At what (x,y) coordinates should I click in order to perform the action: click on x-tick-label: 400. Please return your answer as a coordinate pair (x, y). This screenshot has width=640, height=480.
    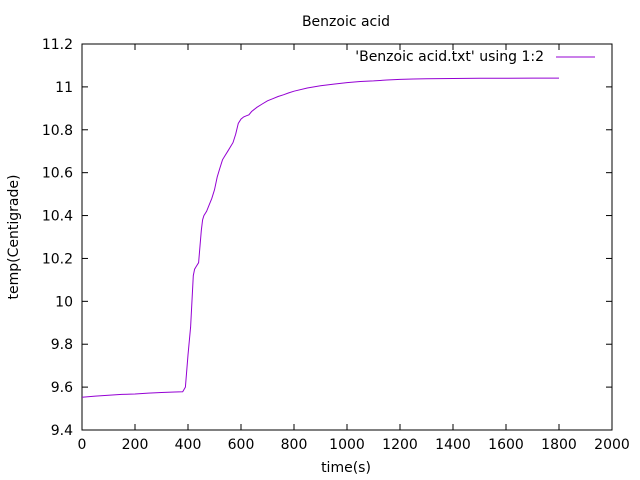
    Looking at the image, I should click on (188, 445).